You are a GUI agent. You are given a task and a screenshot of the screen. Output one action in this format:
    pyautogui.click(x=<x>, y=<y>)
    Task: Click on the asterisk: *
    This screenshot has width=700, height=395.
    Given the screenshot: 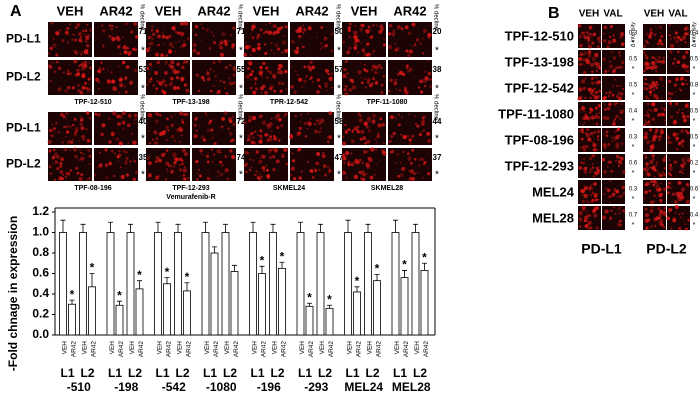 What is the action you would take?
    pyautogui.click(x=437, y=89)
    